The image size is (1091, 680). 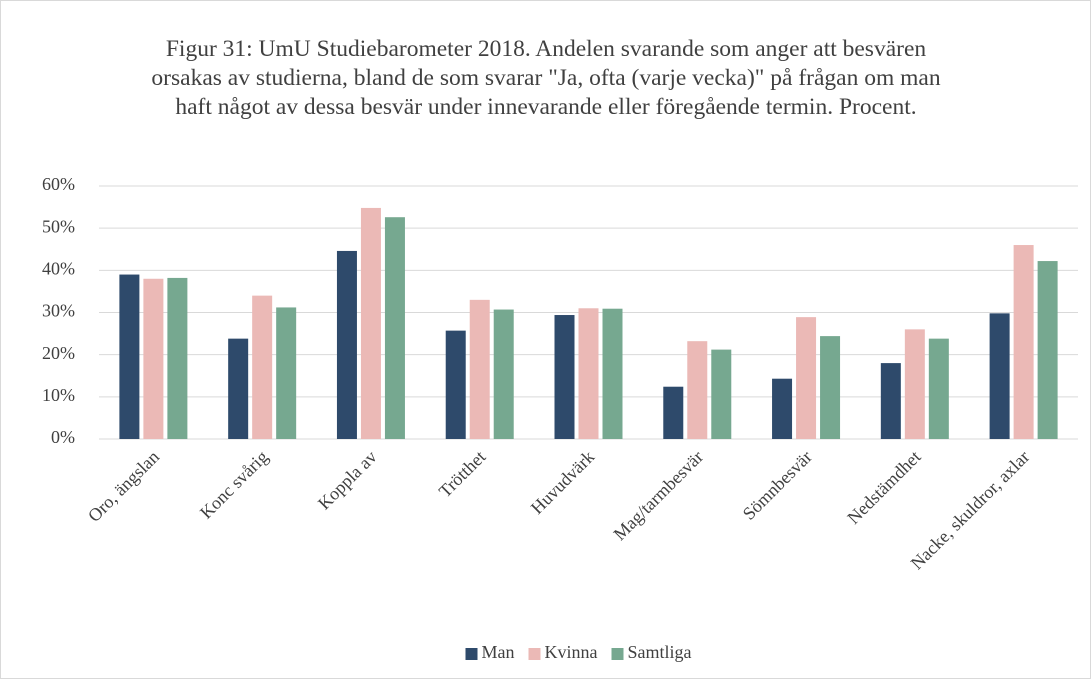 I want to click on x-tick-label: Oro, ängslan, so click(x=123, y=486).